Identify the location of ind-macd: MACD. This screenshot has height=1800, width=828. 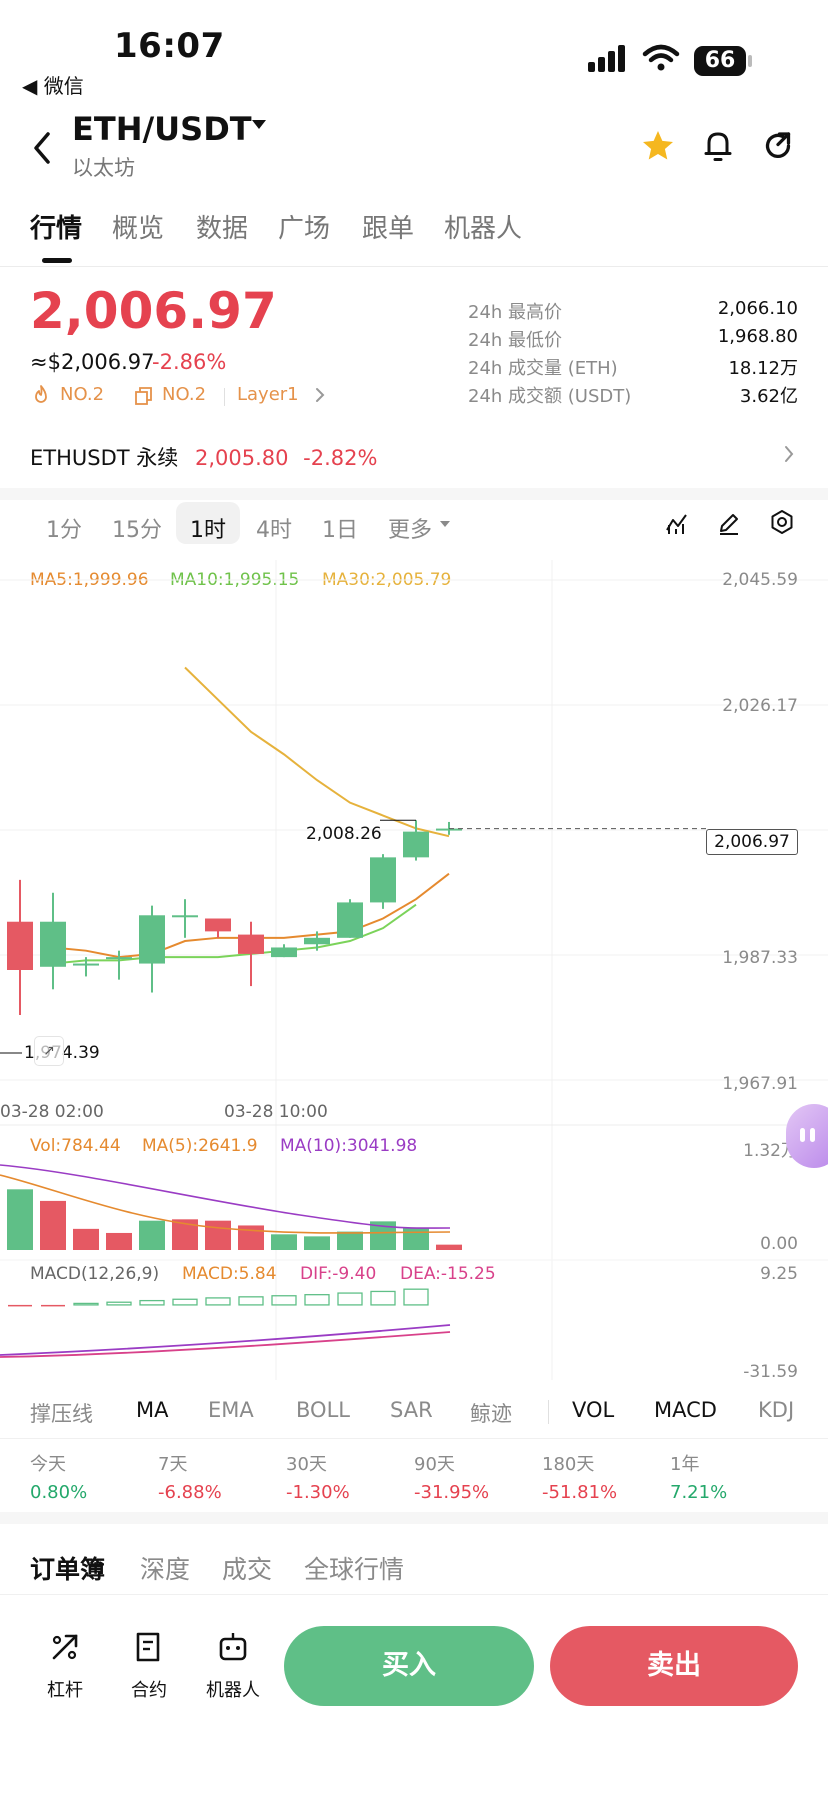
(685, 1410).